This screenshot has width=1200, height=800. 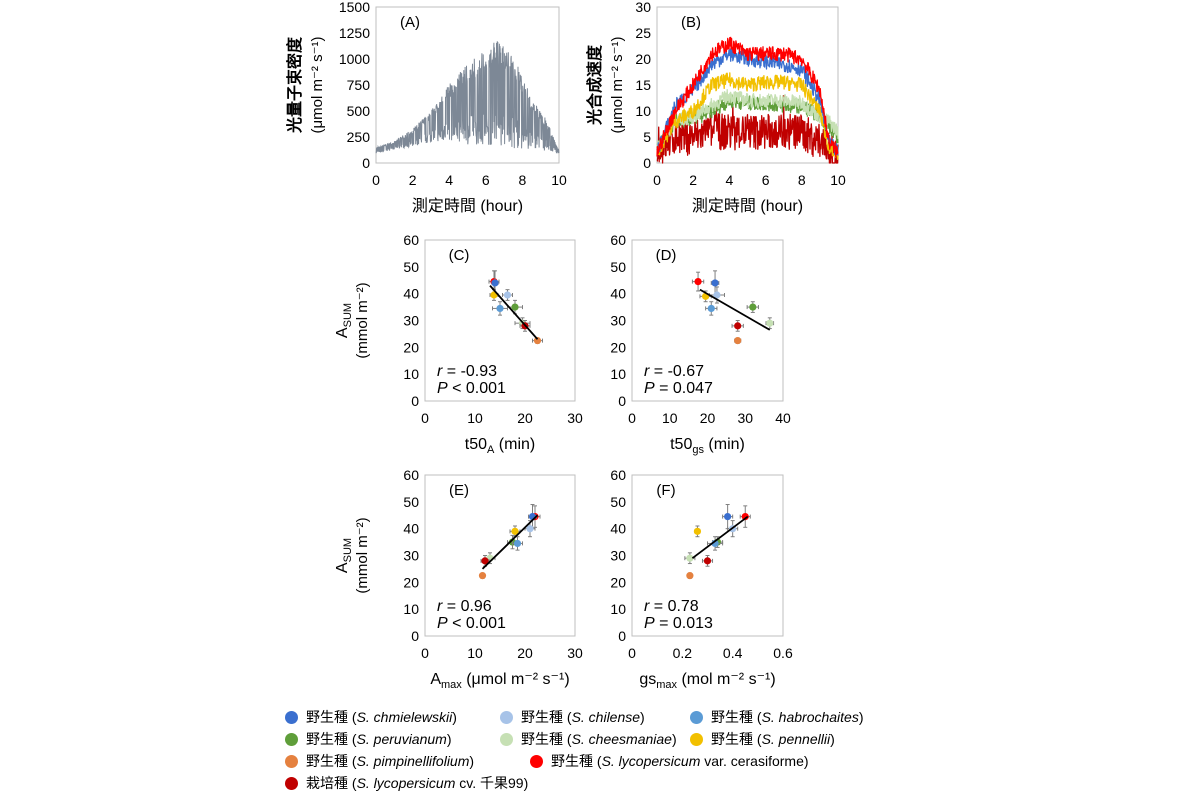 What do you see at coordinates (665, 490) in the screenshot?
I see `panel-label: (F)` at bounding box center [665, 490].